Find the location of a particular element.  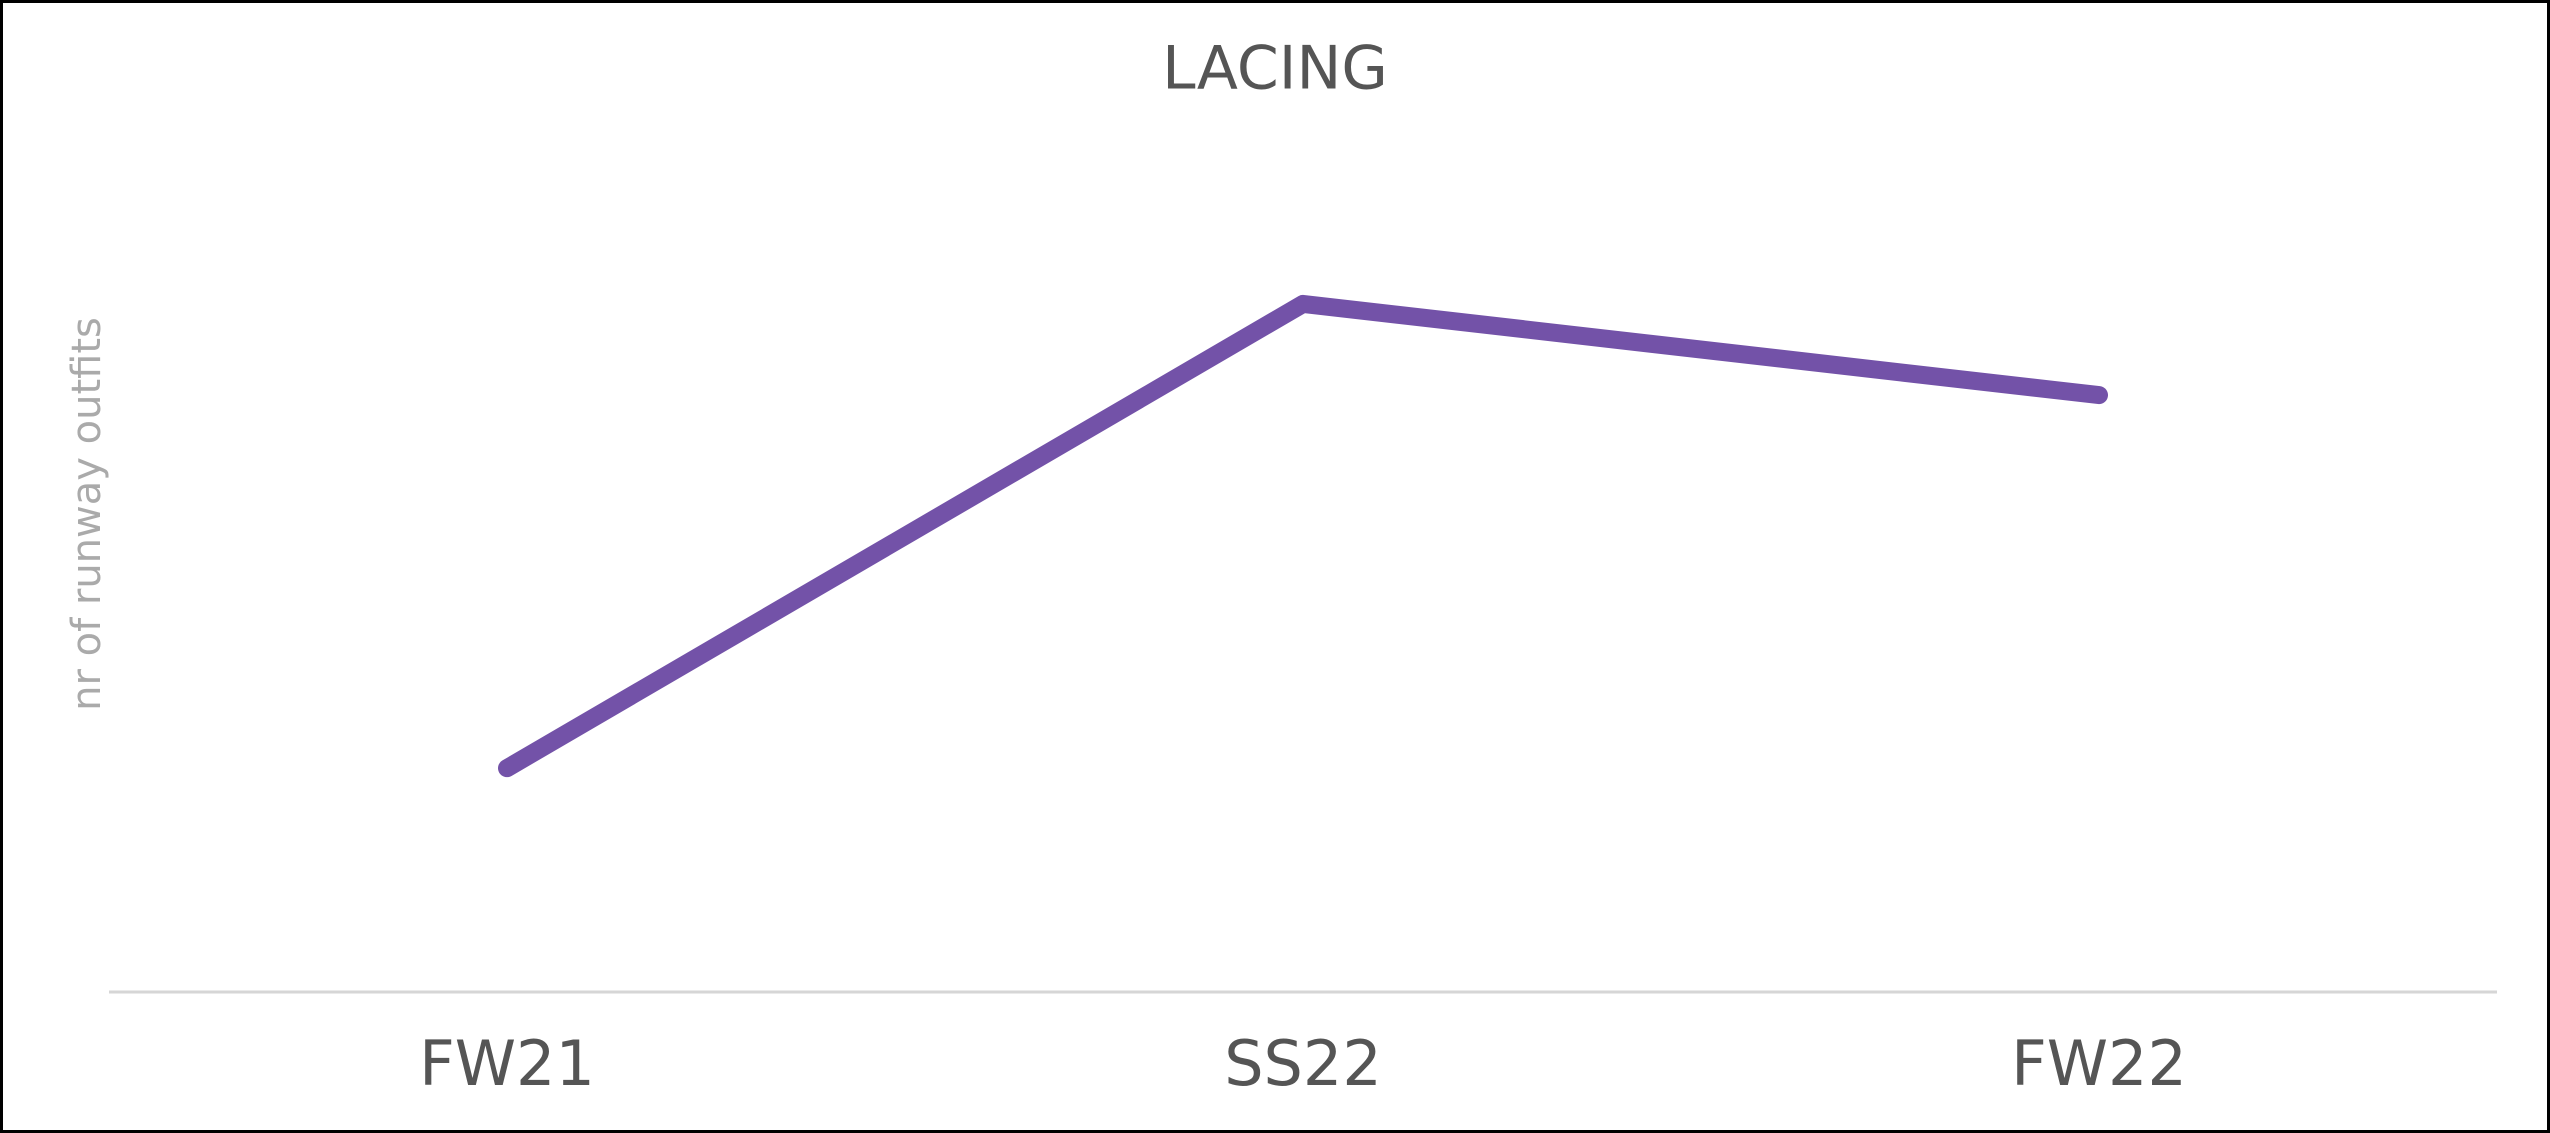

y-axis-label: nr of runway outfits is located at coordinates (87, 514).